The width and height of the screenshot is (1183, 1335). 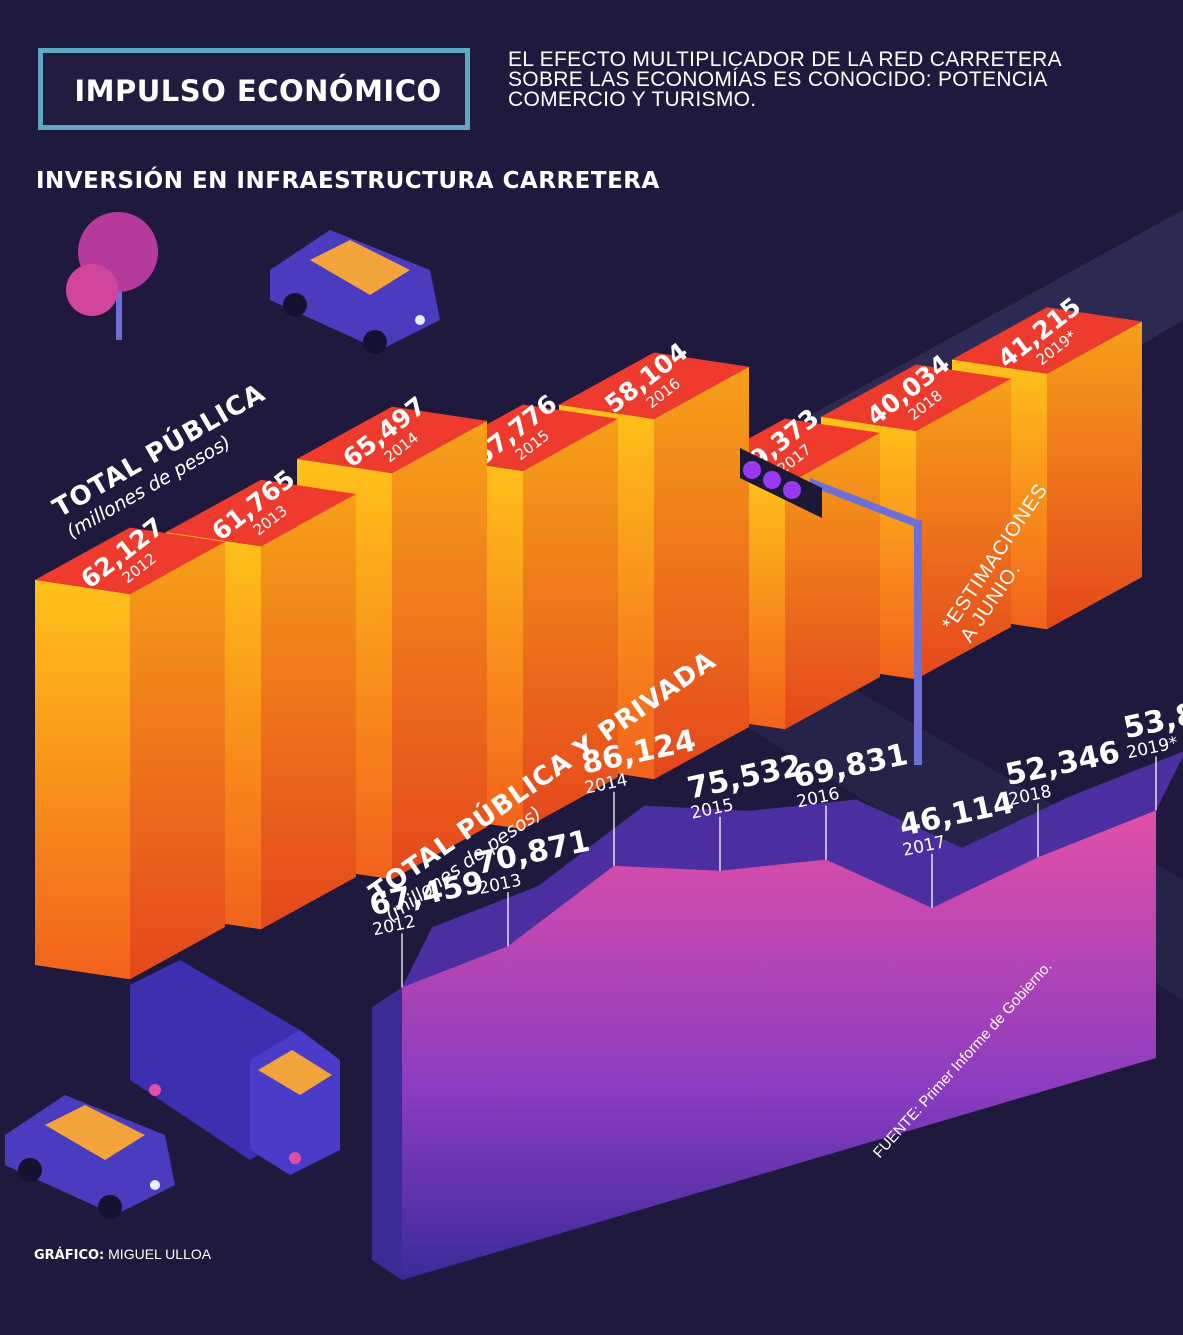 I want to click on traffic-light-arm, so click(x=864, y=503).